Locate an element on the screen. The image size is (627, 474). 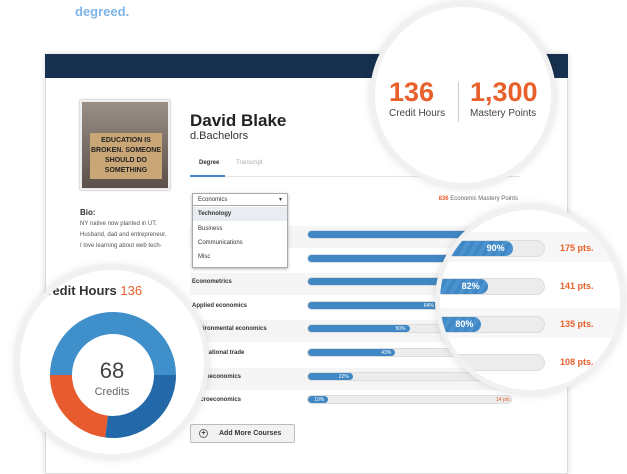
credits-magnifier: Credit Hours 136 68 Credits is located at coordinates (112, 362).